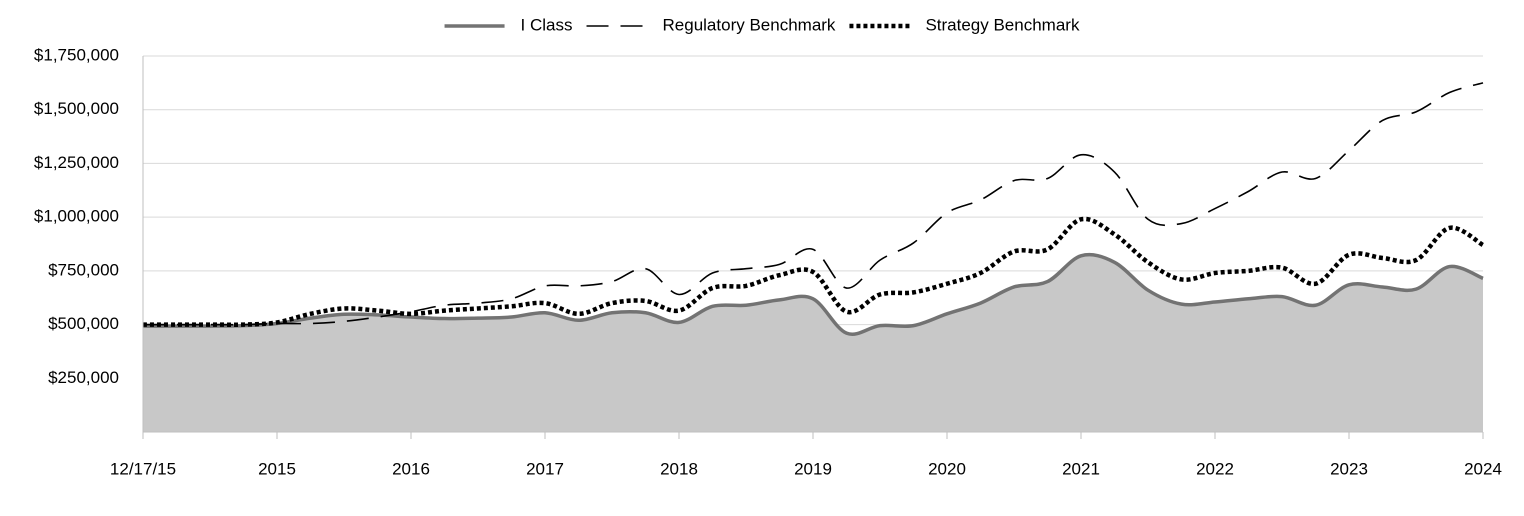  What do you see at coordinates (143, 468) in the screenshot?
I see `x-tick-label: 12/17/15` at bounding box center [143, 468].